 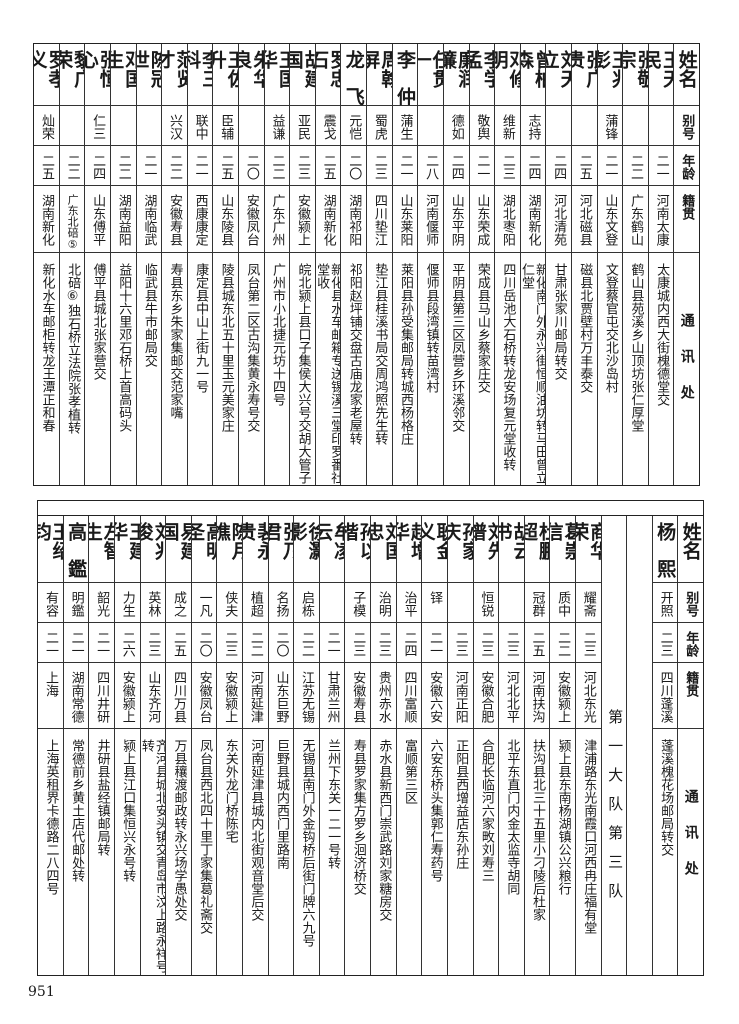 I want to click on origin-text: 山东巨野, so click(x=281, y=697).